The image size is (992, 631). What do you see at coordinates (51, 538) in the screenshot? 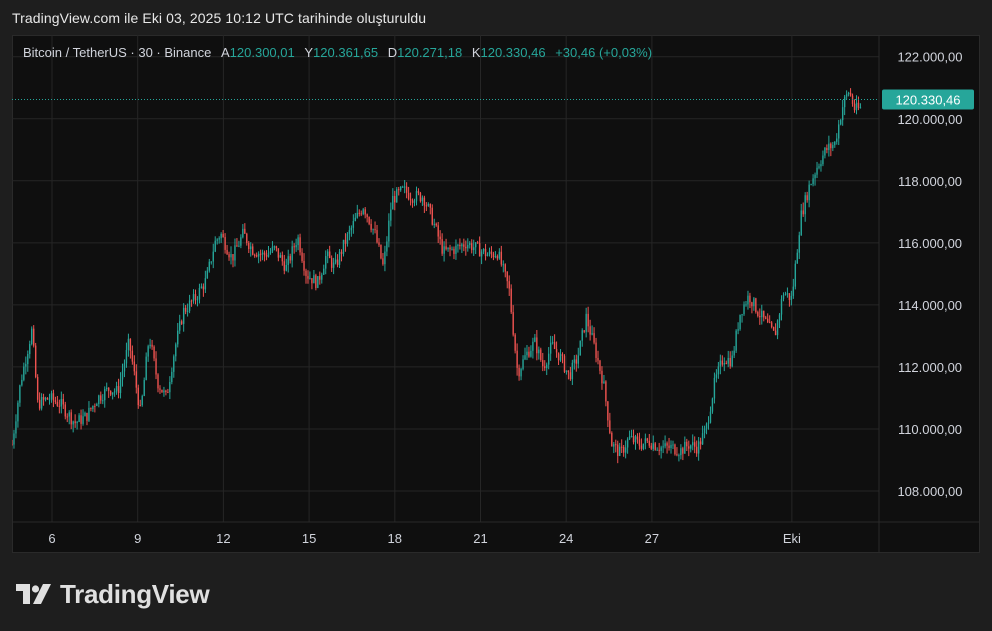
I see `x-tick-label: 6` at bounding box center [51, 538].